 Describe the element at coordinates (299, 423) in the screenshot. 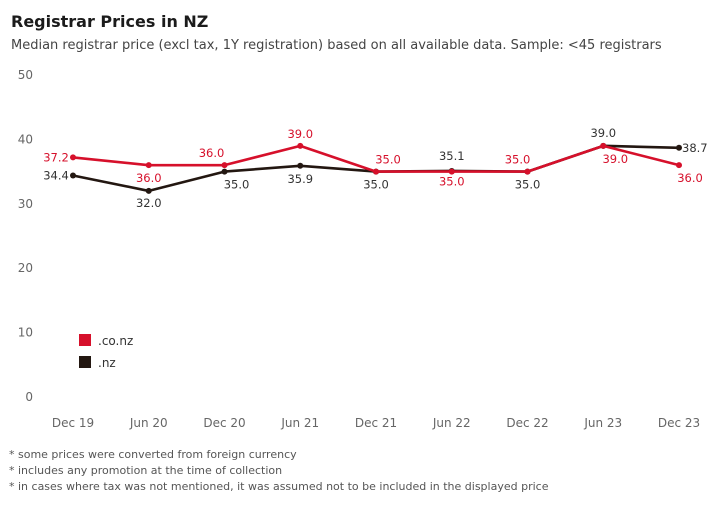

I see `x-tick-label-3: Jun 21` at that location.